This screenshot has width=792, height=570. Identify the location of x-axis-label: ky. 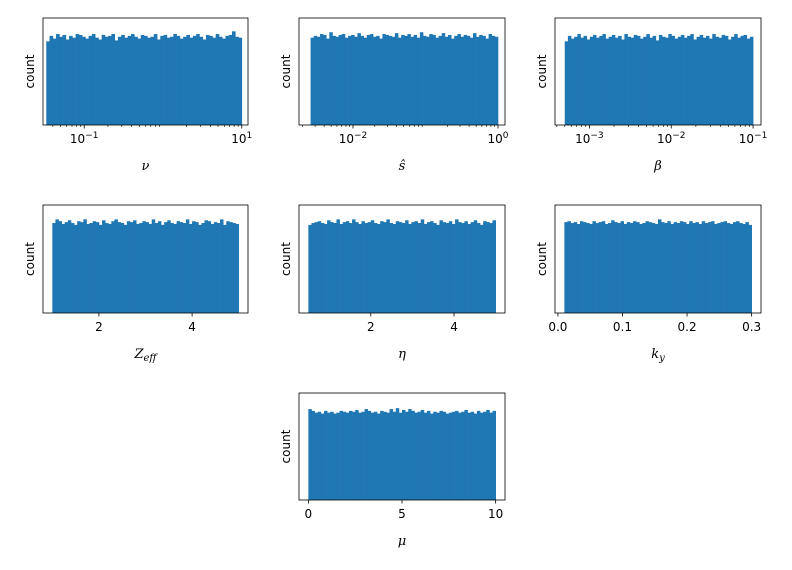
(658, 355).